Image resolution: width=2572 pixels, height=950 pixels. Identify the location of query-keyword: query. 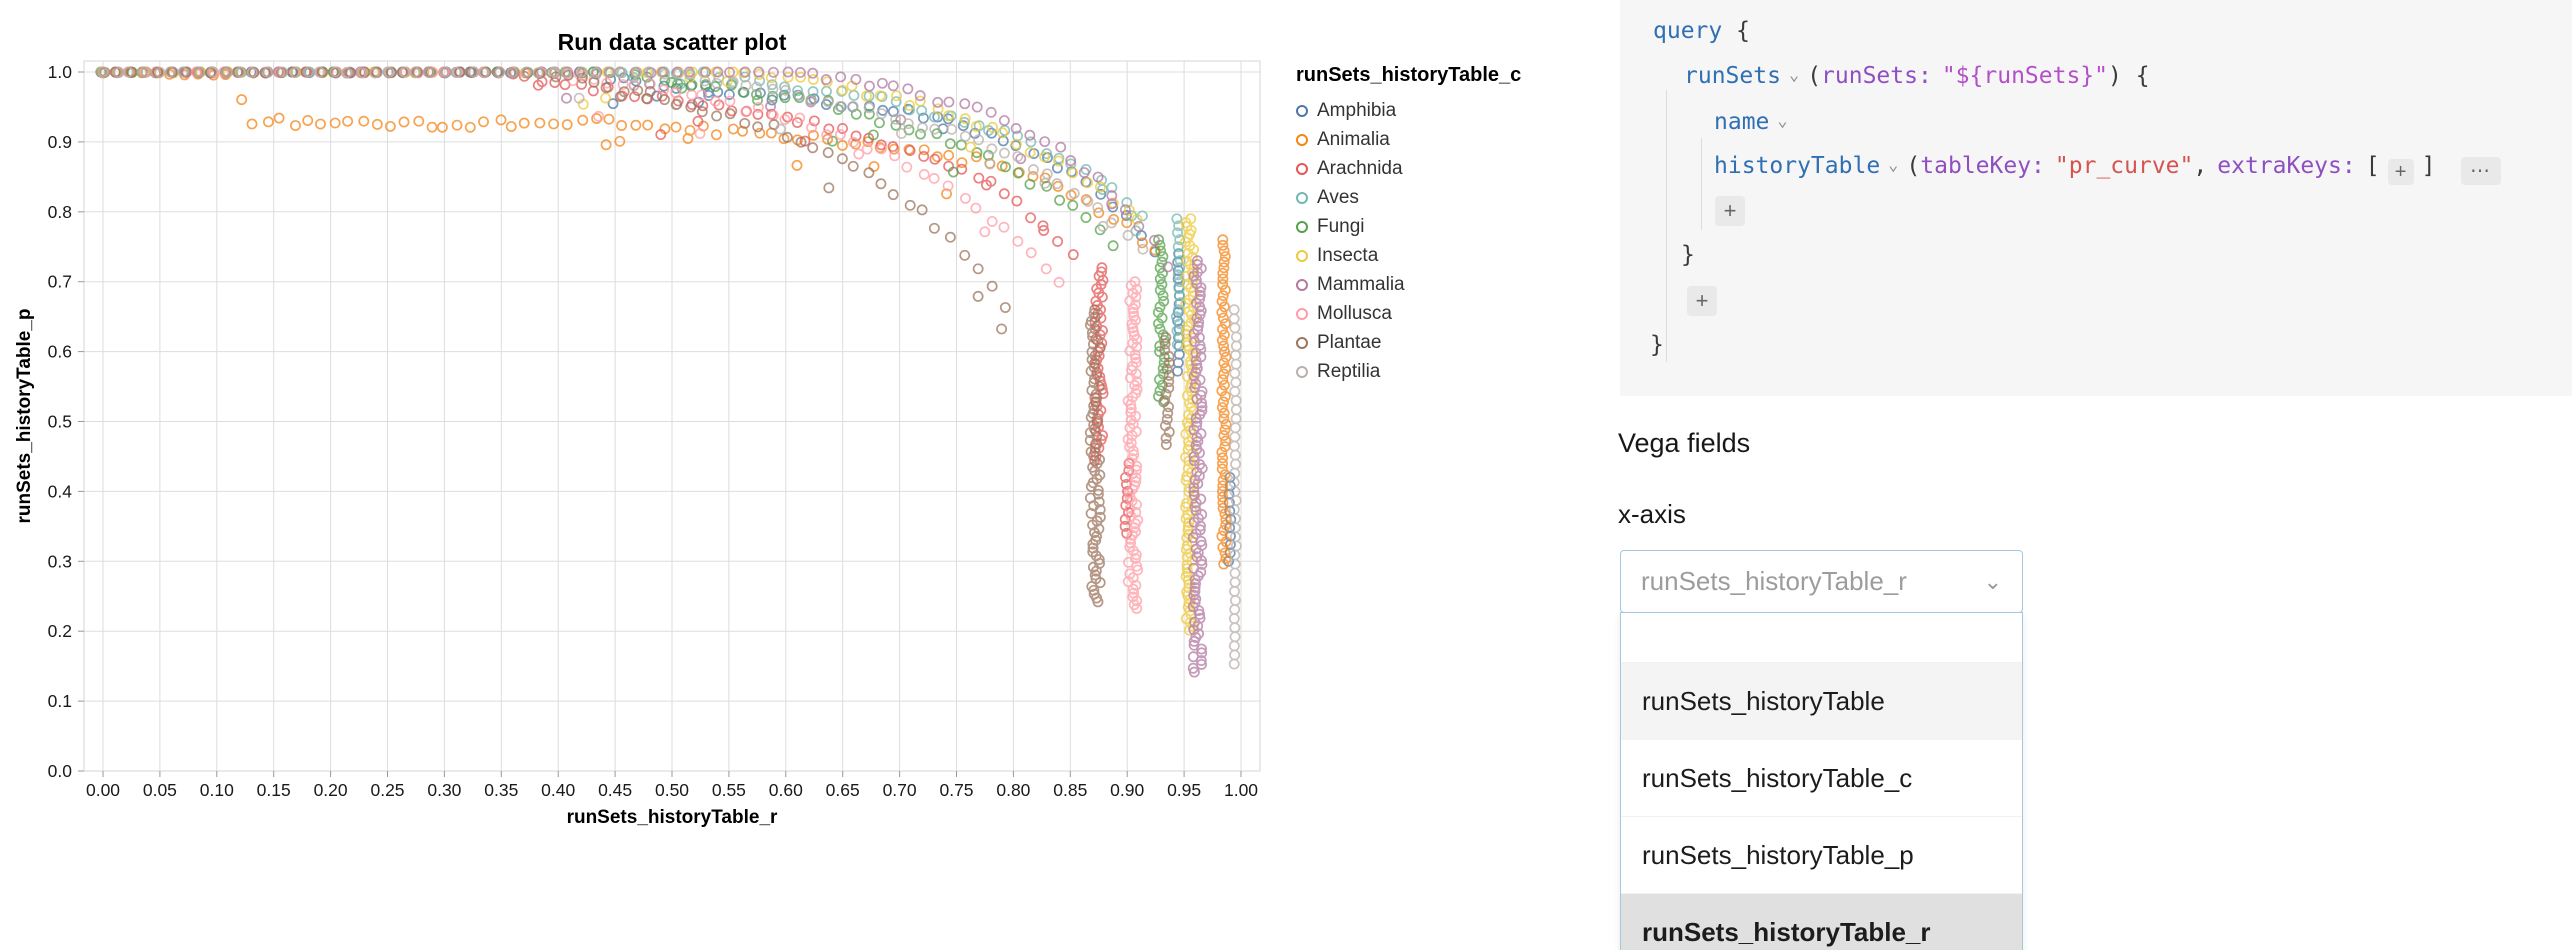
(1688, 31).